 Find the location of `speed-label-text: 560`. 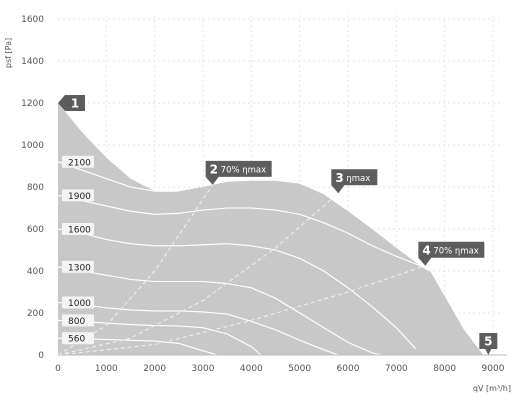

speed-label-text: 560 is located at coordinates (76, 340).